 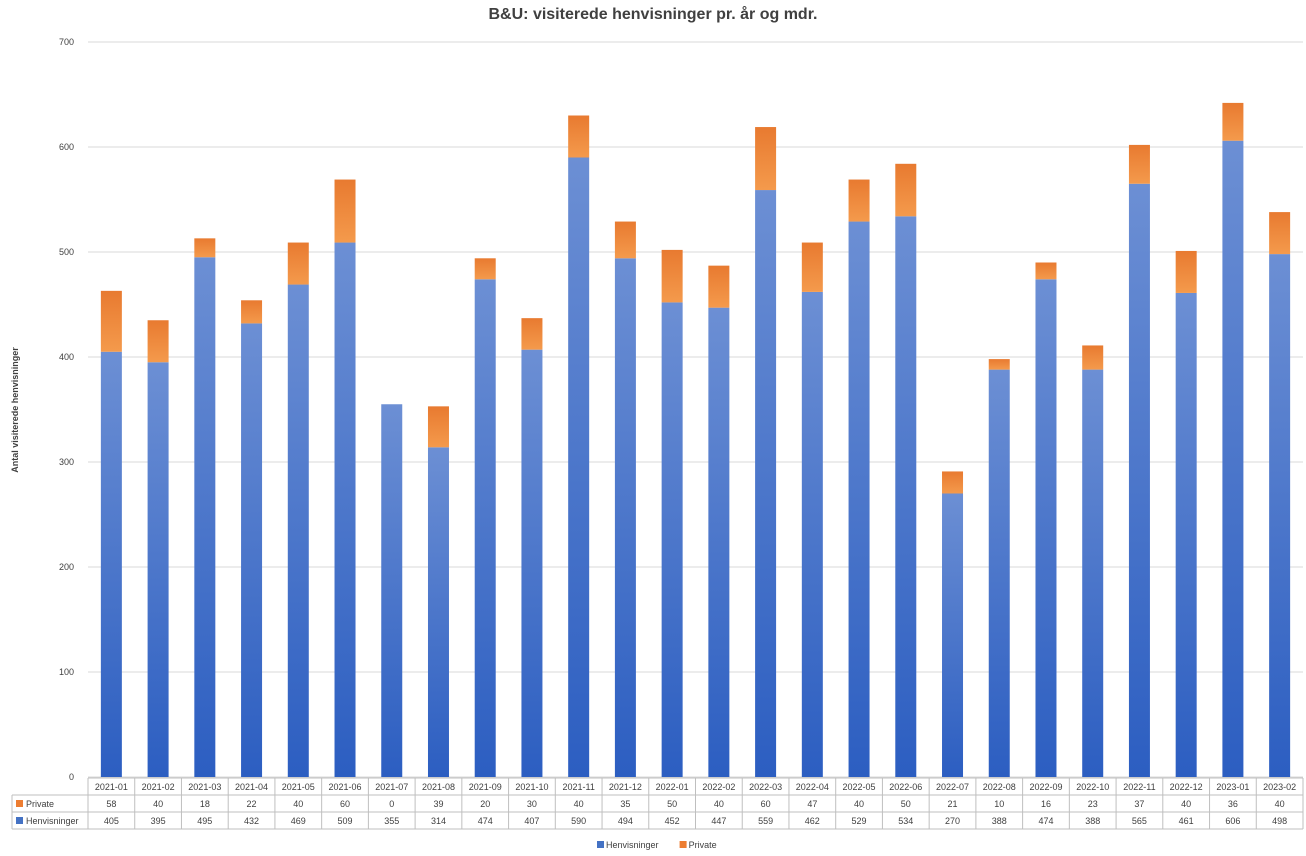 I want to click on x-category-label: 2021-10, so click(x=531, y=787).